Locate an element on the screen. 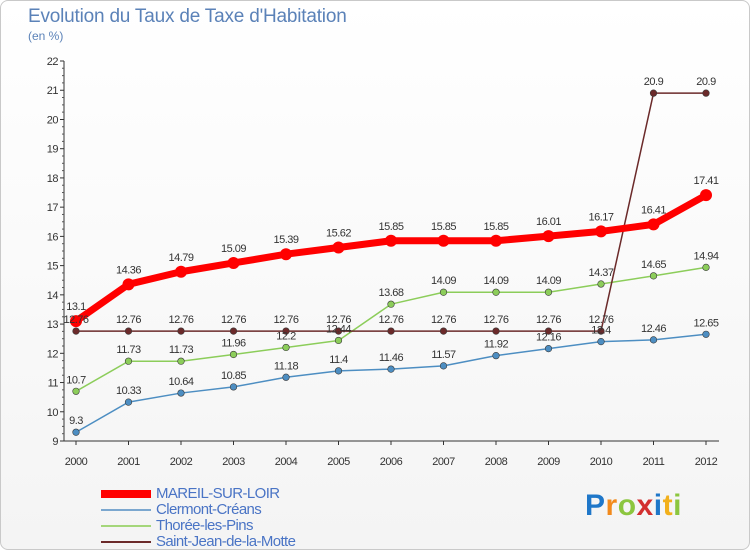  x-tick-label: 2004 is located at coordinates (286, 462).